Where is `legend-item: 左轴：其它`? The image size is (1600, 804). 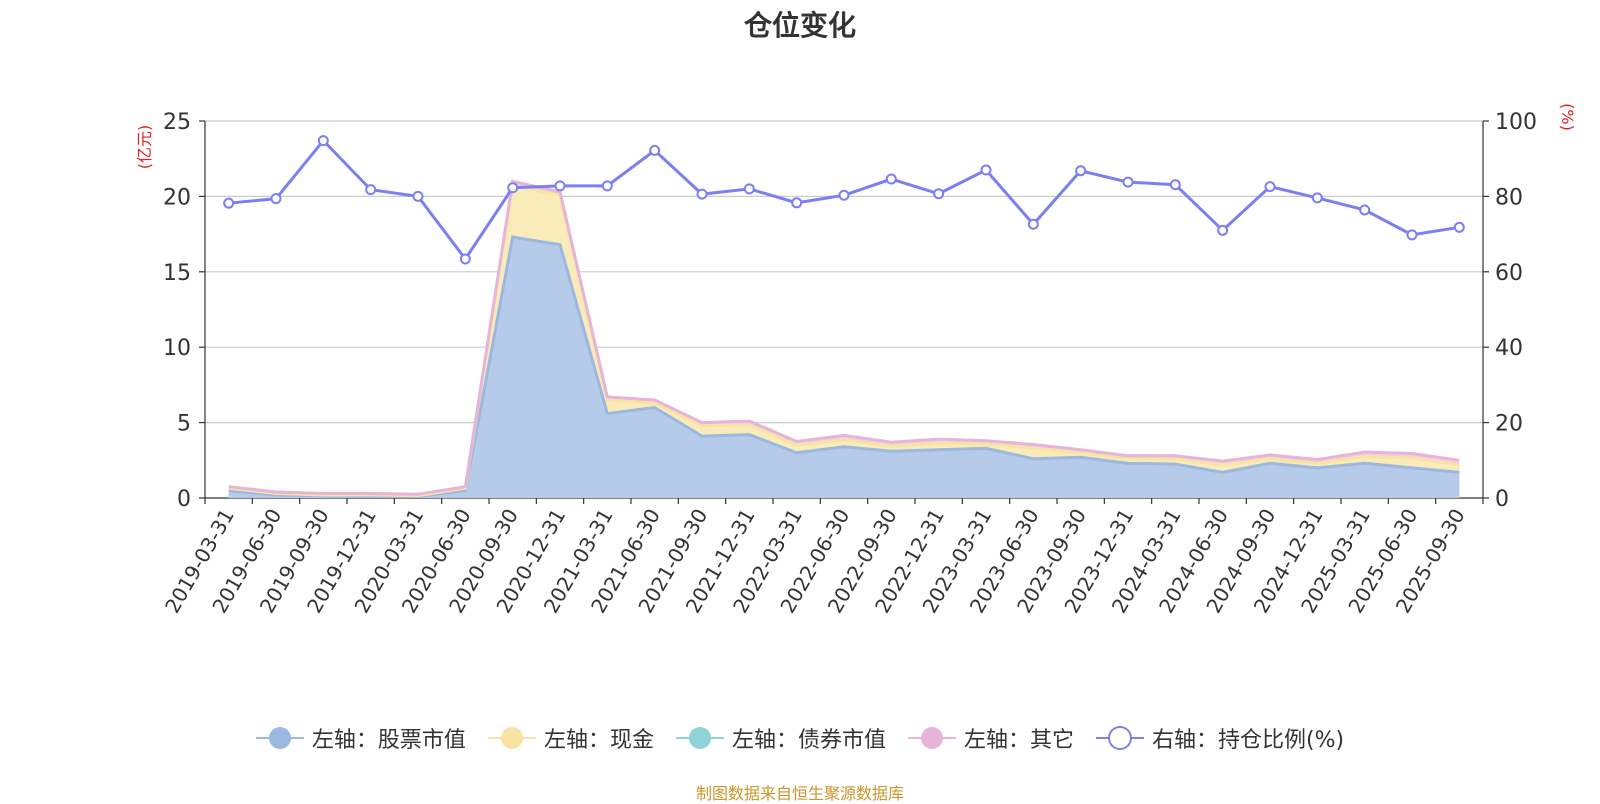 legend-item: 左轴：其它 is located at coordinates (990, 738).